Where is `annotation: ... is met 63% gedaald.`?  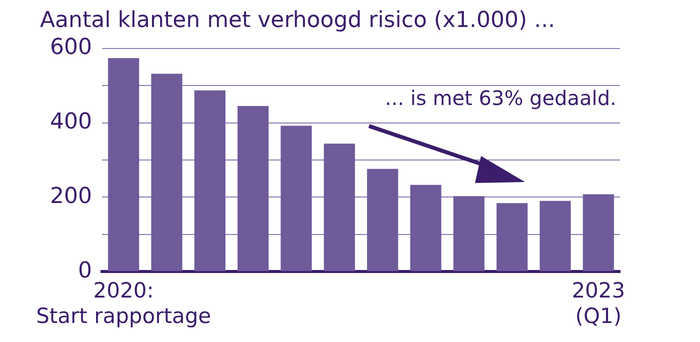 annotation: ... is met 63% gedaald. is located at coordinates (500, 98).